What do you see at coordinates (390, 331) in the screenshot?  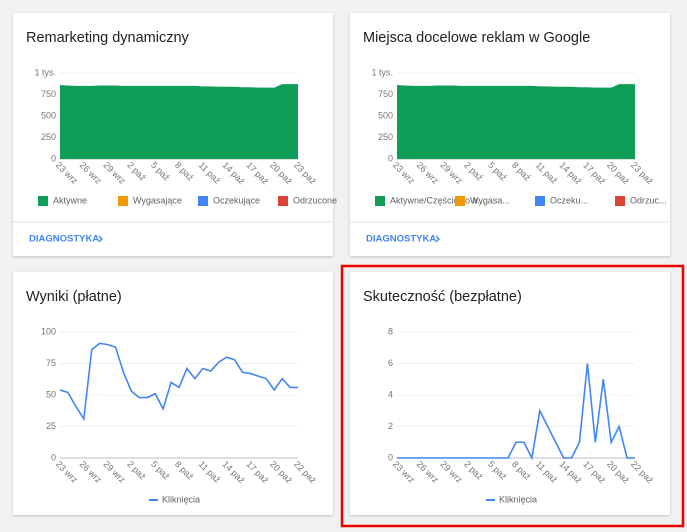 I see `y-tick-label: 8` at bounding box center [390, 331].